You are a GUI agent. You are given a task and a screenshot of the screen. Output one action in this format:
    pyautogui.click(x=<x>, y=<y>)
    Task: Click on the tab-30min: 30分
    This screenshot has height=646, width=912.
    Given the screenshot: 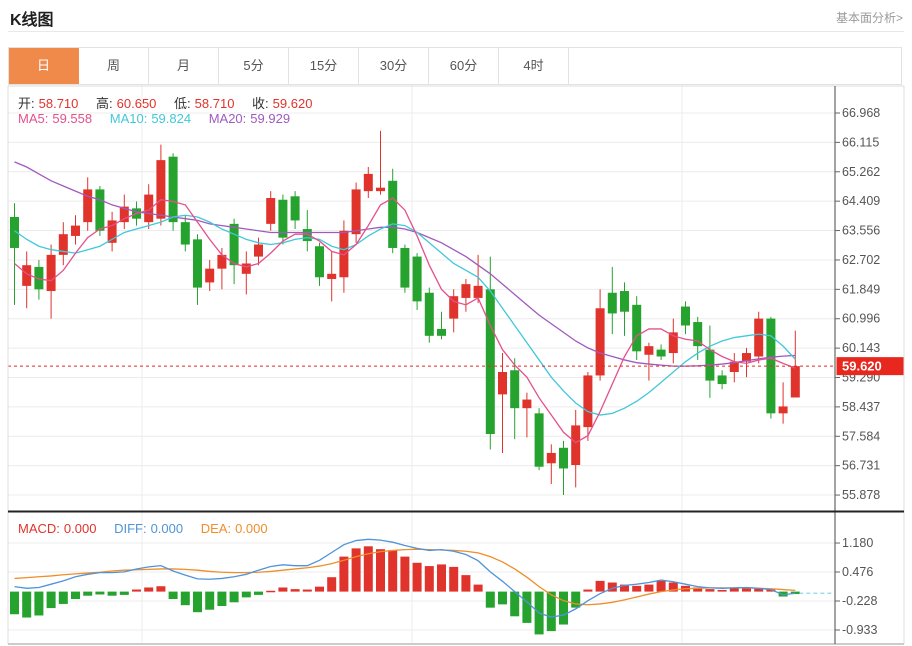 What is the action you would take?
    pyautogui.click(x=394, y=66)
    